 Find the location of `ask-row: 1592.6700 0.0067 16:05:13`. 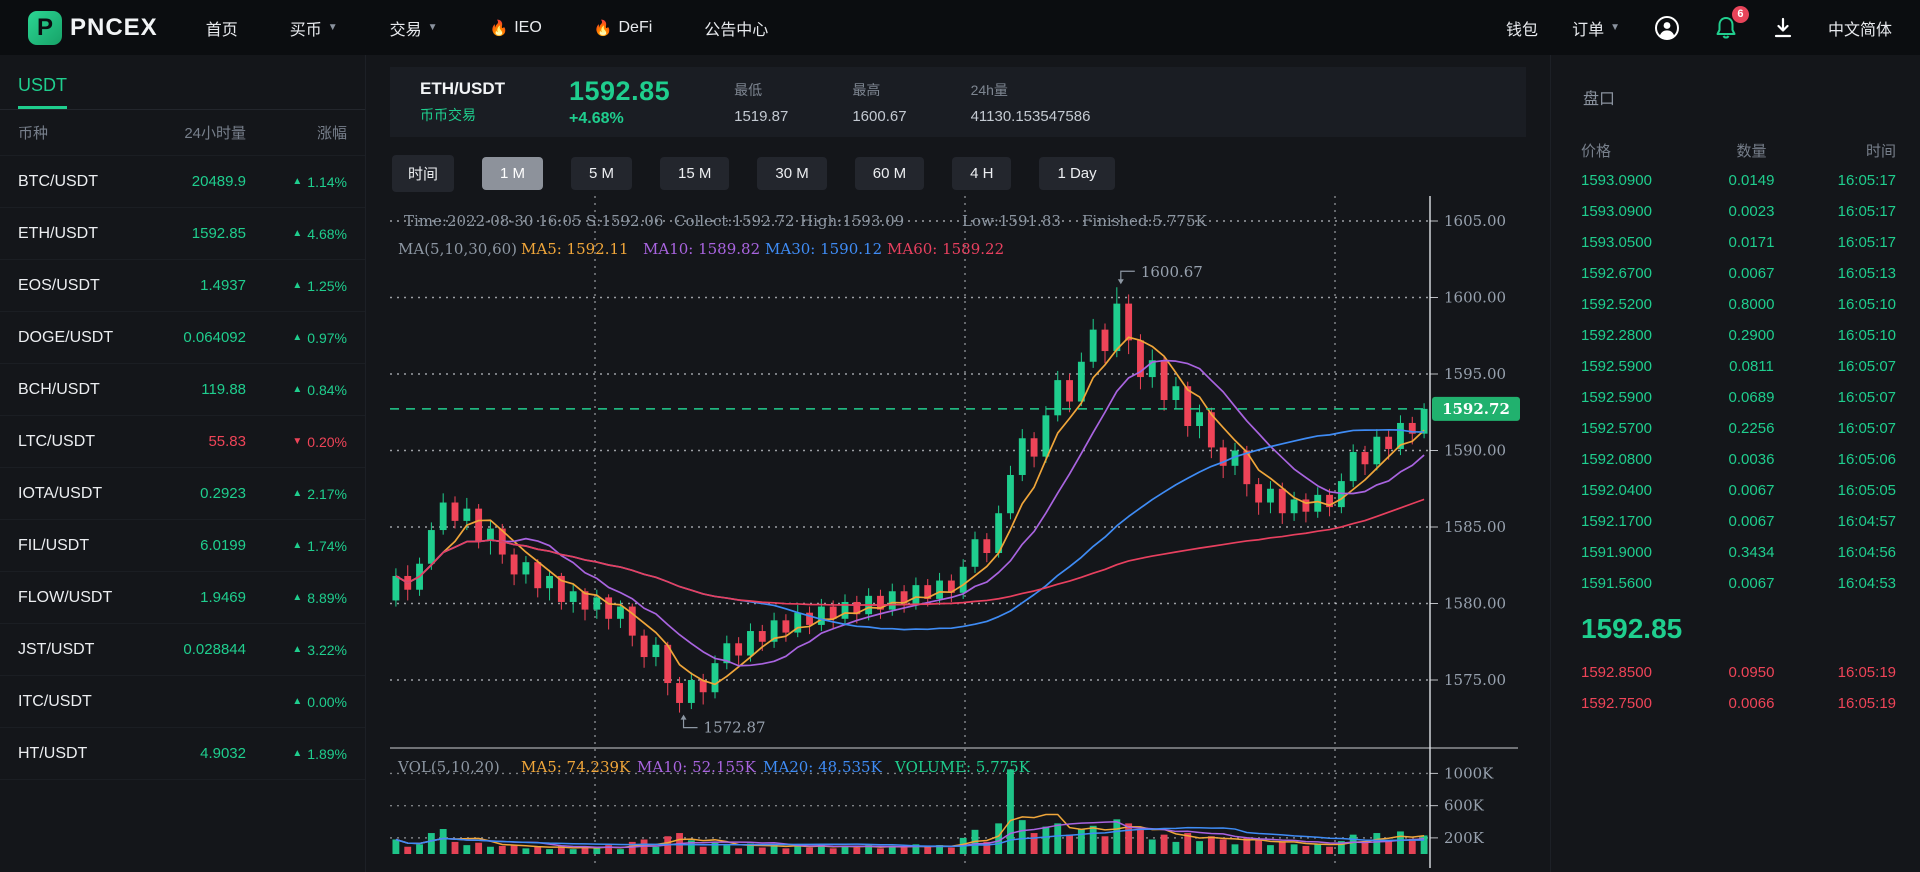

ask-row: 1592.6700 0.0067 16:05:13 is located at coordinates (1738, 273).